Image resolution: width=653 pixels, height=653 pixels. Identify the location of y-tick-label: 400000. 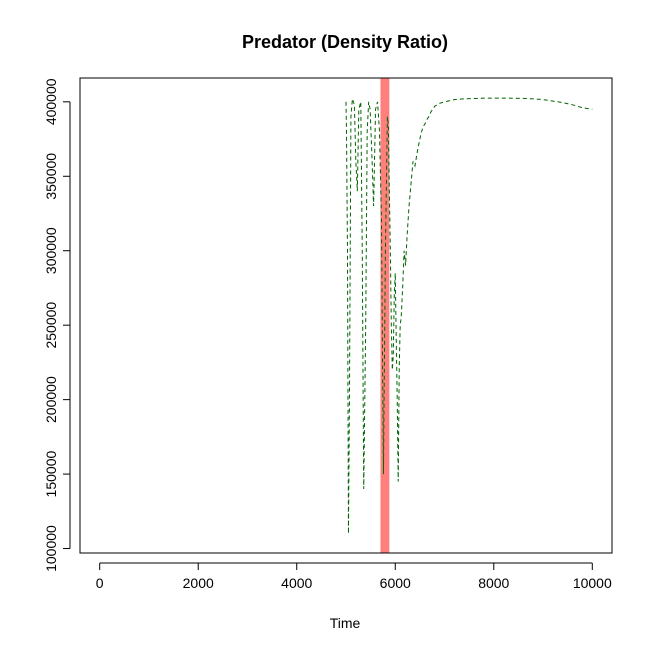
(51, 101).